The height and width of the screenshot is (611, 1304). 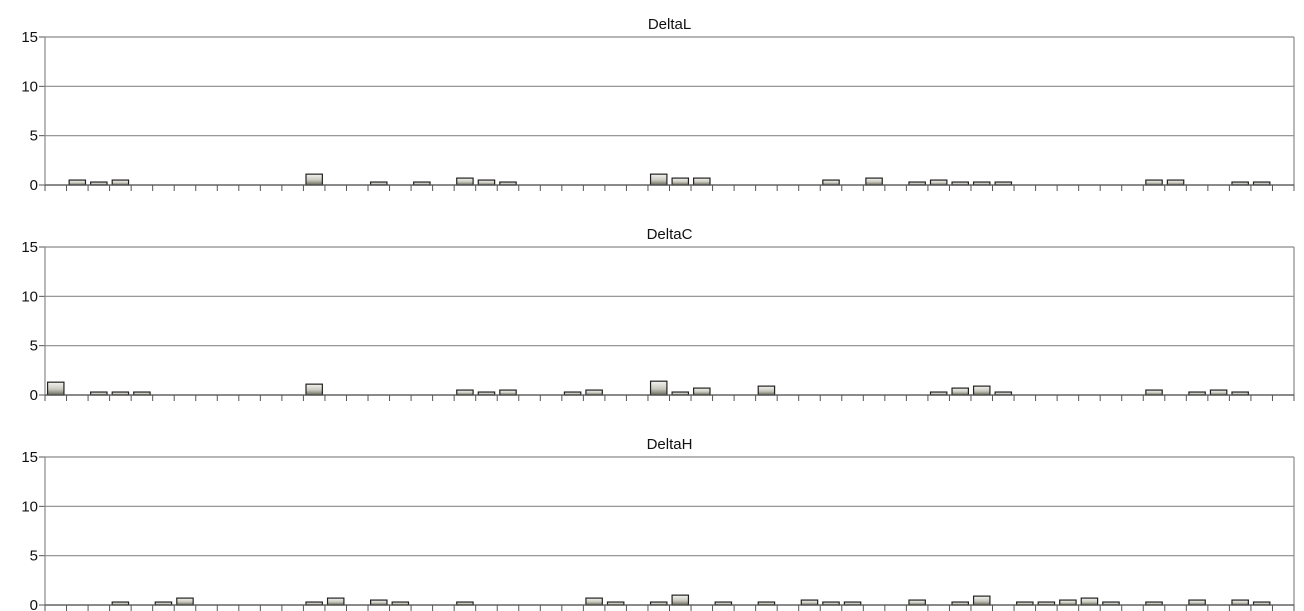 What do you see at coordinates (670, 234) in the screenshot?
I see `chart-title: DeltaC` at bounding box center [670, 234].